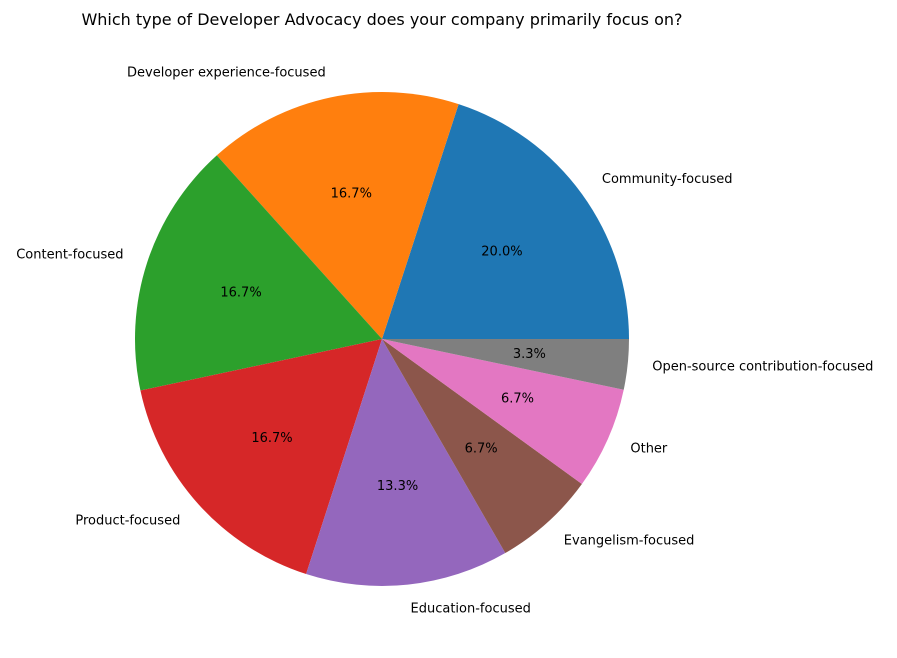 This screenshot has height=658, width=897. What do you see at coordinates (240, 293) in the screenshot?
I see `percent-label-content-focused: 16.7%` at bounding box center [240, 293].